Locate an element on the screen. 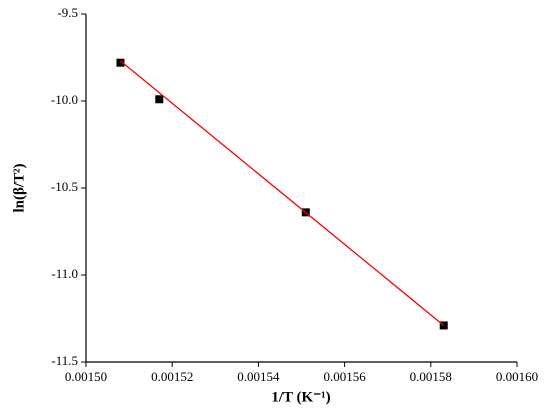  x-tick-label: 0.00152 is located at coordinates (172, 376).